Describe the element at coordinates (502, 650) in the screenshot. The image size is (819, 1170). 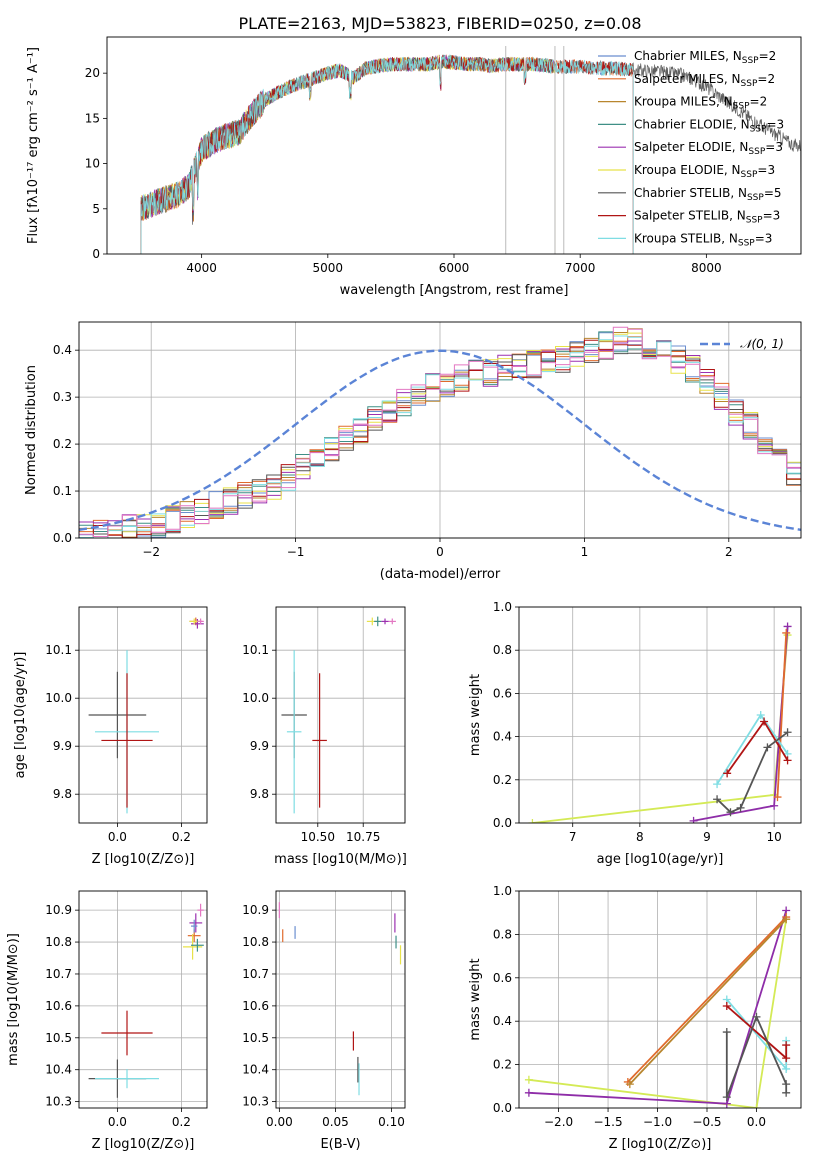
I see `weight-vs-age-ytick-label-4: 0.8` at that location.